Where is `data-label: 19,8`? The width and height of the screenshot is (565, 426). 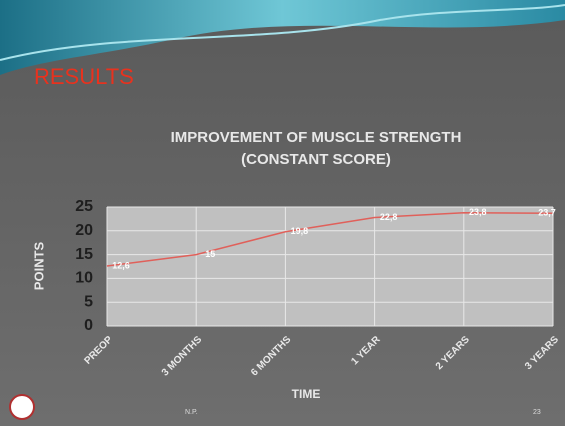
data-label: 19,8 is located at coordinates (300, 231).